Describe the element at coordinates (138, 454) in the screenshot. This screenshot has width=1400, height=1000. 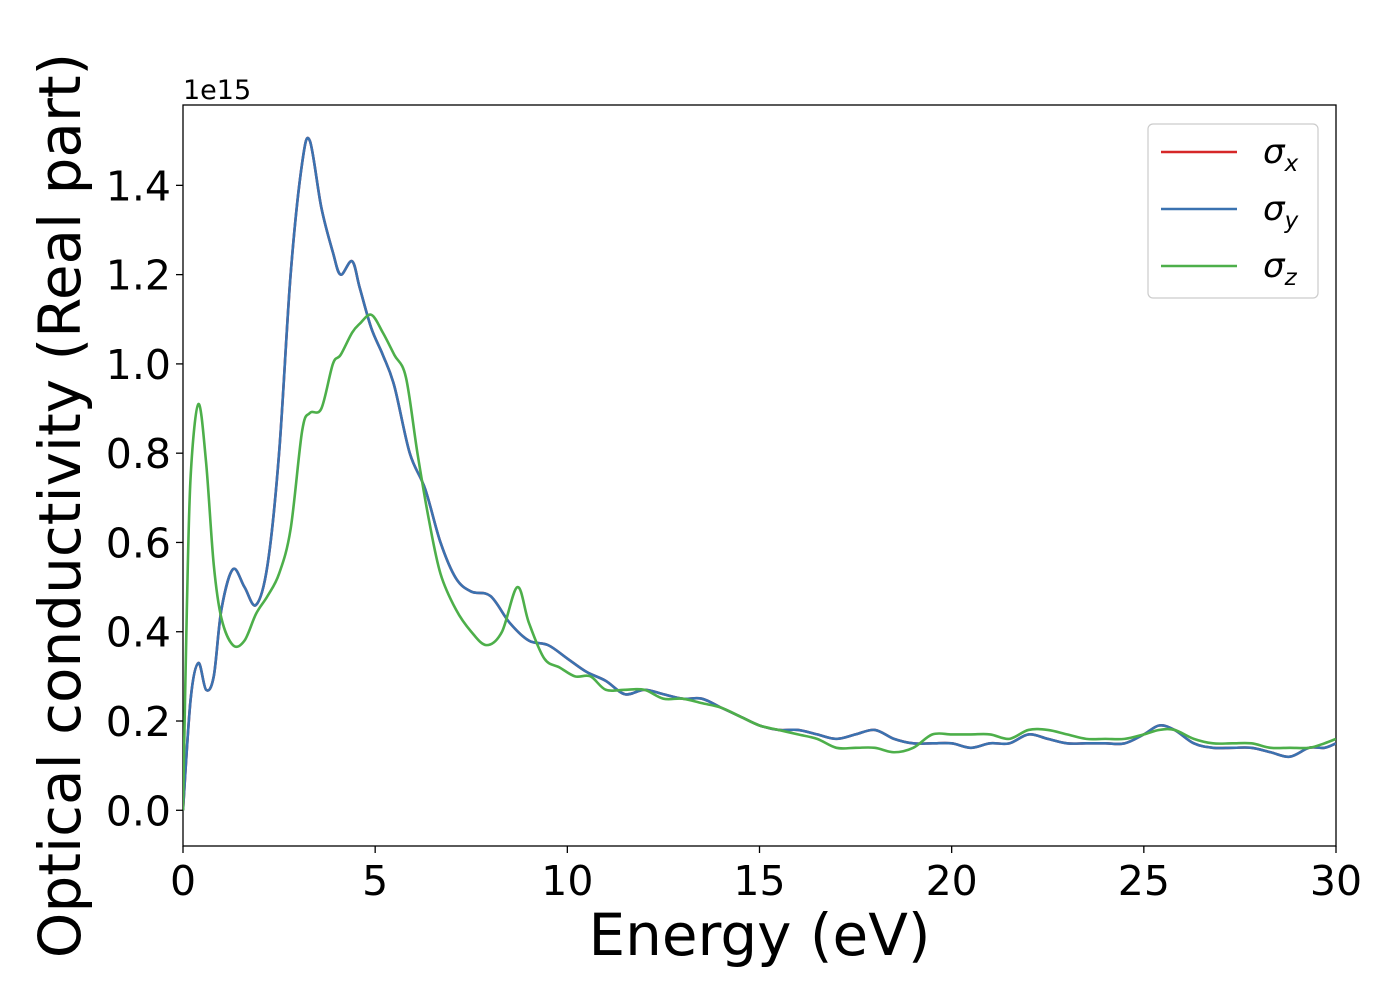
I see `y-tick-label: 0.8` at that location.